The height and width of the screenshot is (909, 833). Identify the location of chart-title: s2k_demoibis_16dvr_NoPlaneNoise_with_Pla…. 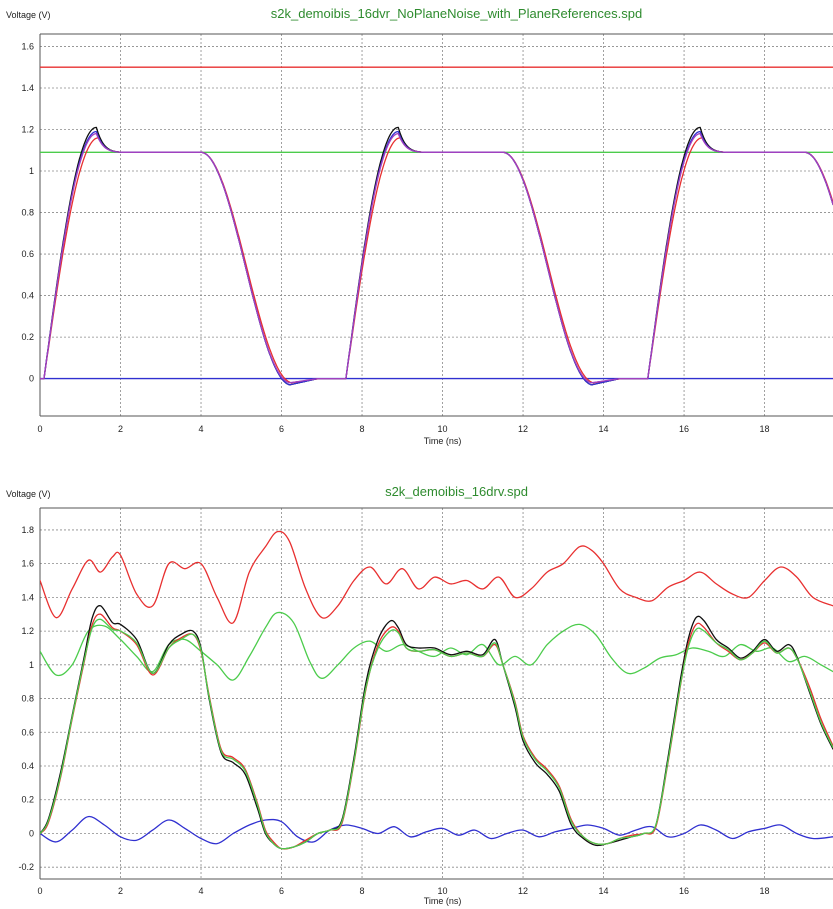
(456, 13).